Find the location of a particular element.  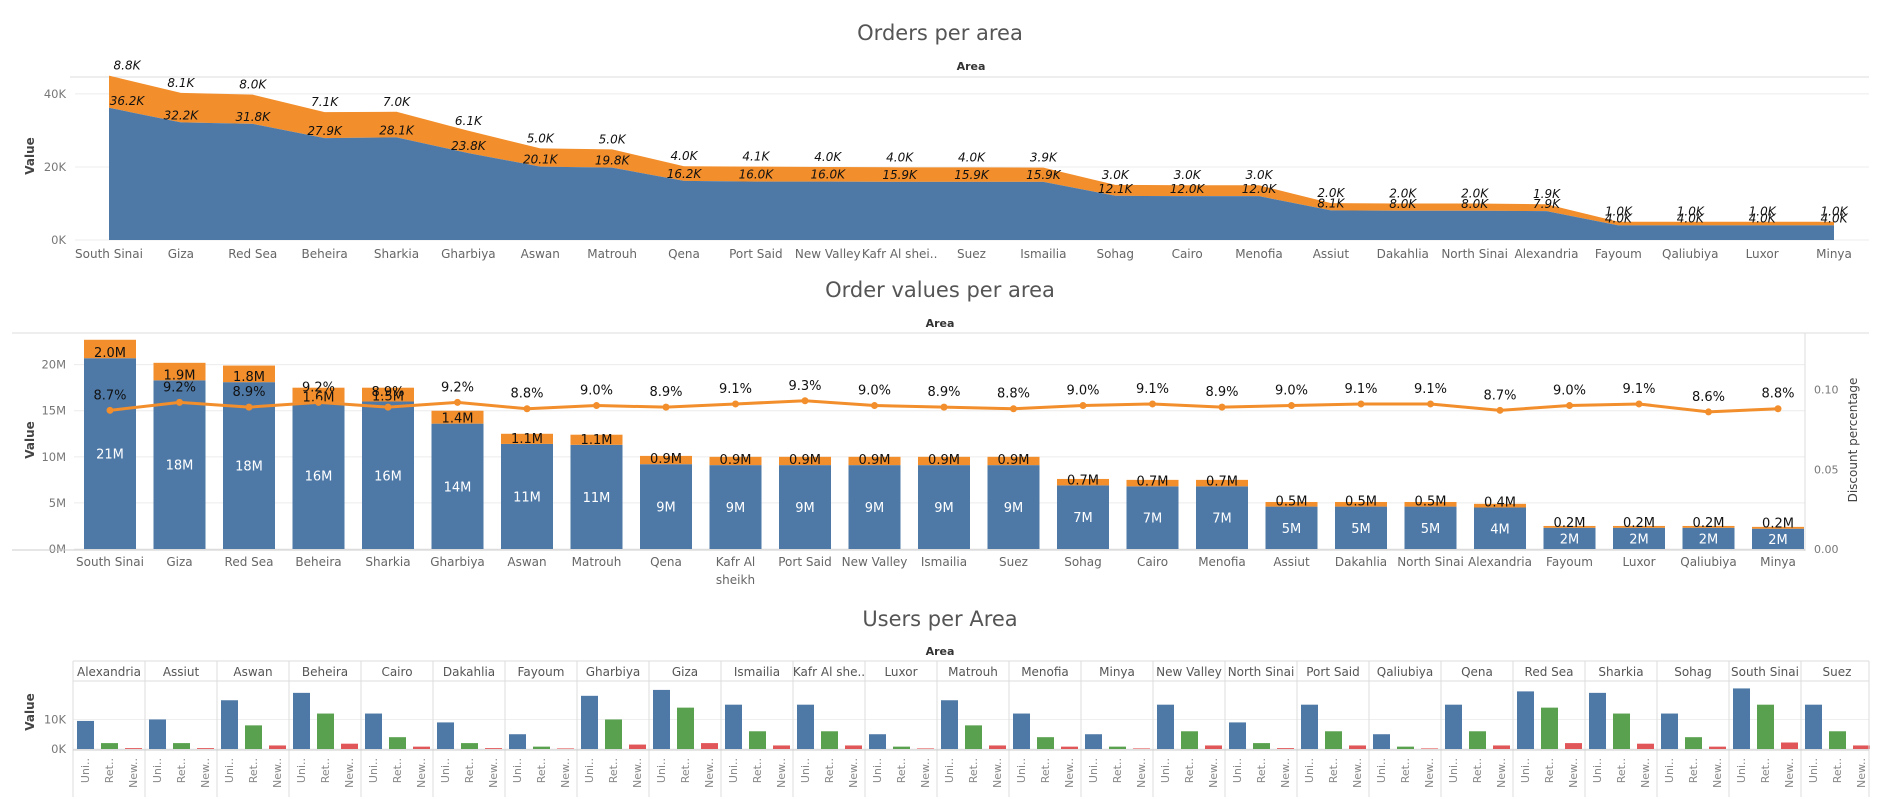

orders-x-tick: New Valley is located at coordinates (828, 254).